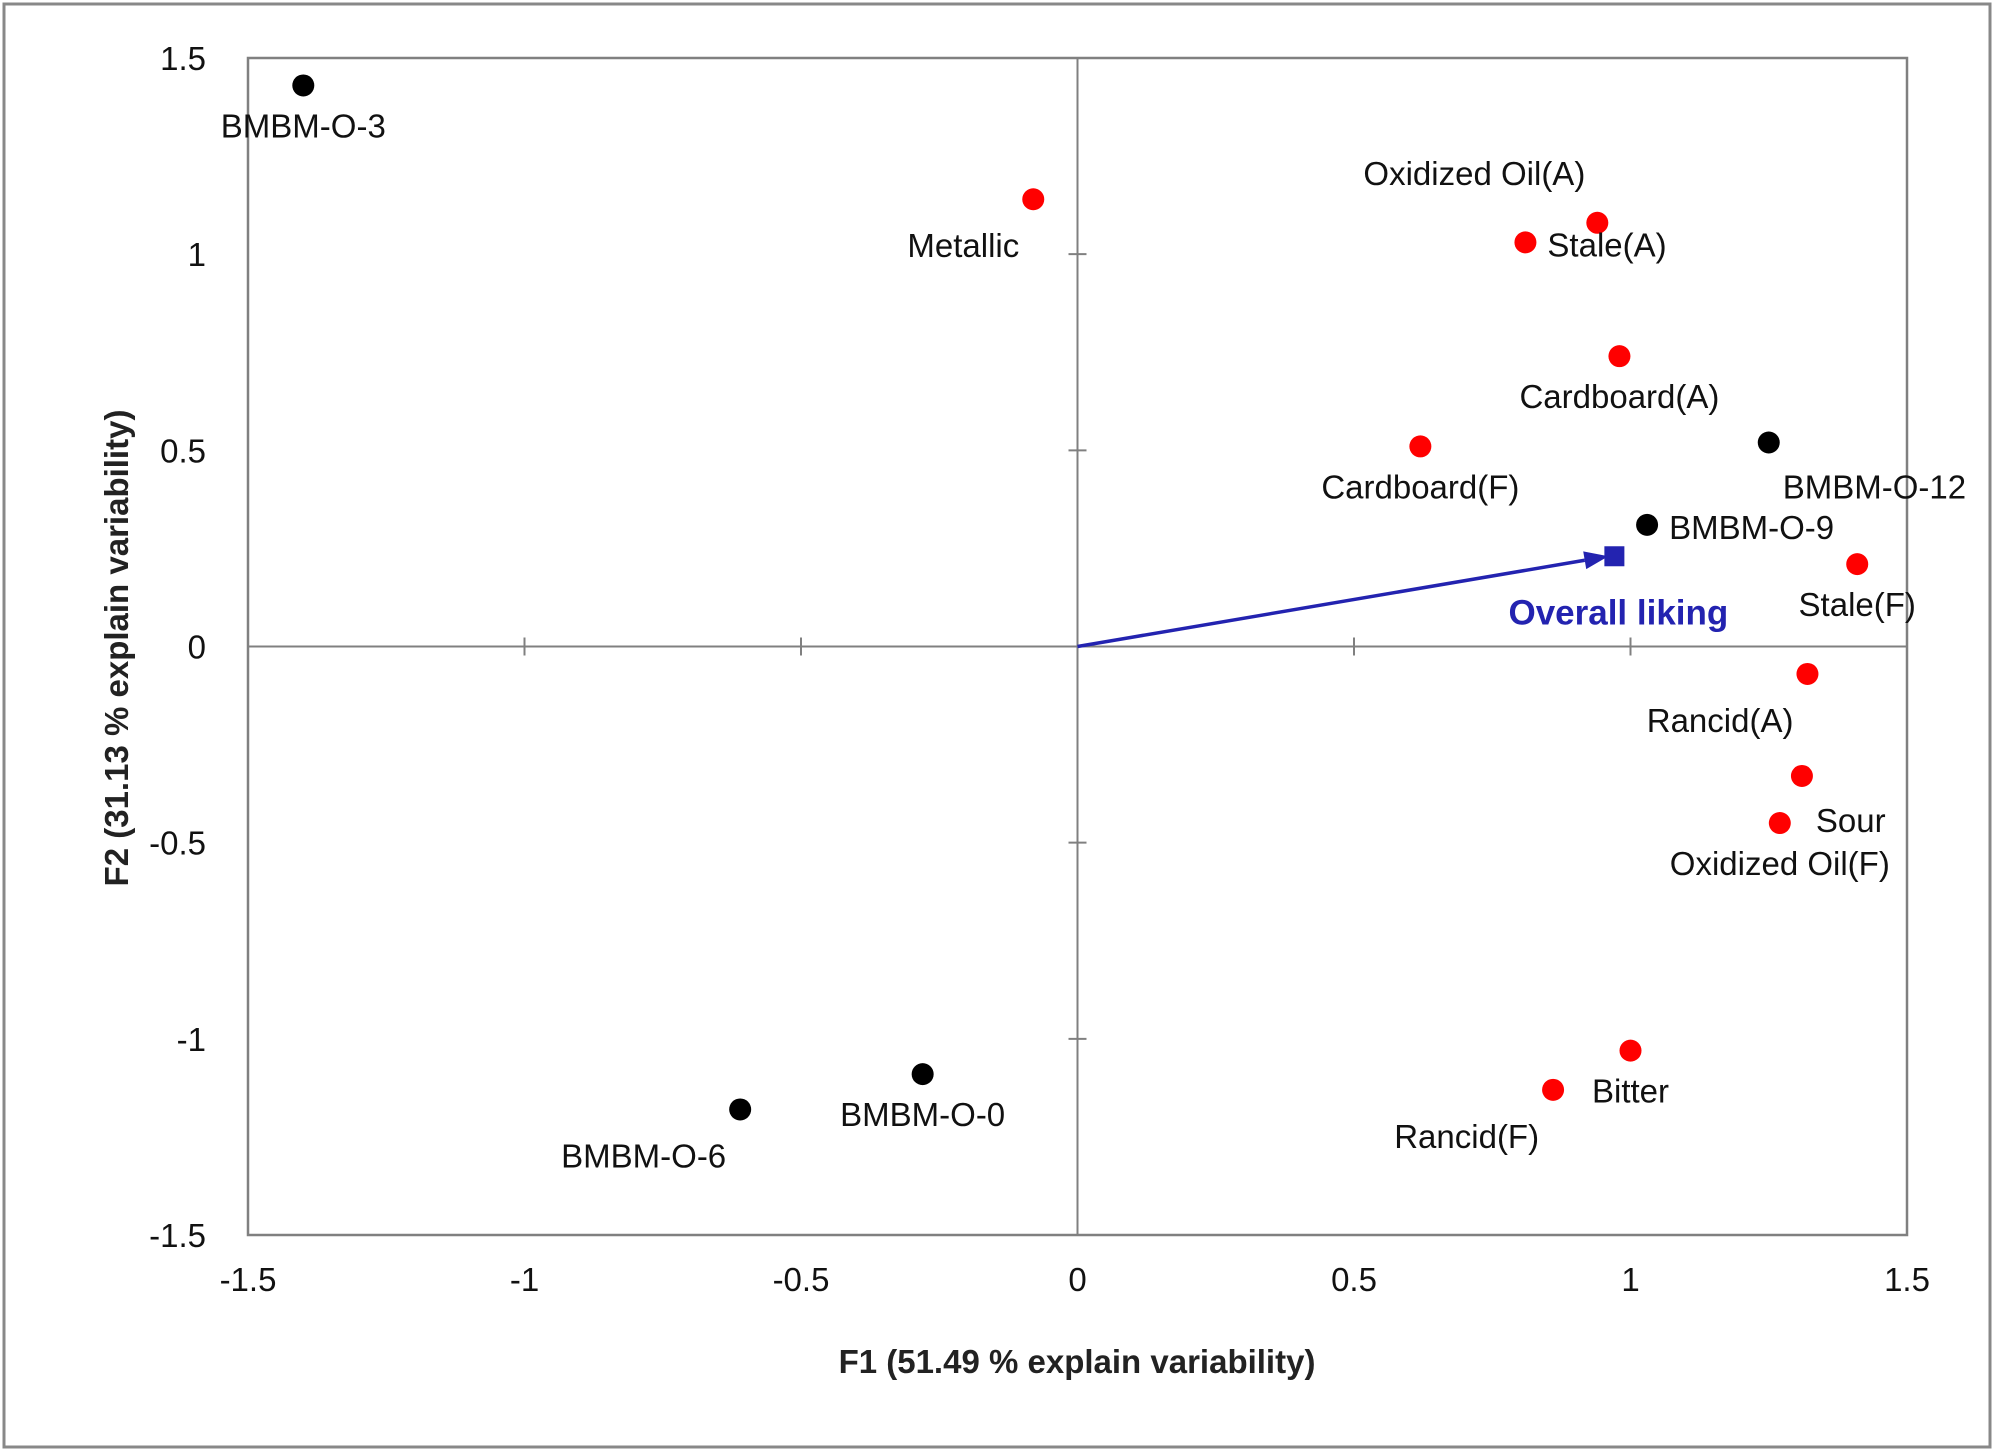  What do you see at coordinates (801, 1279) in the screenshot?
I see `x-tick-label: -0.5` at bounding box center [801, 1279].